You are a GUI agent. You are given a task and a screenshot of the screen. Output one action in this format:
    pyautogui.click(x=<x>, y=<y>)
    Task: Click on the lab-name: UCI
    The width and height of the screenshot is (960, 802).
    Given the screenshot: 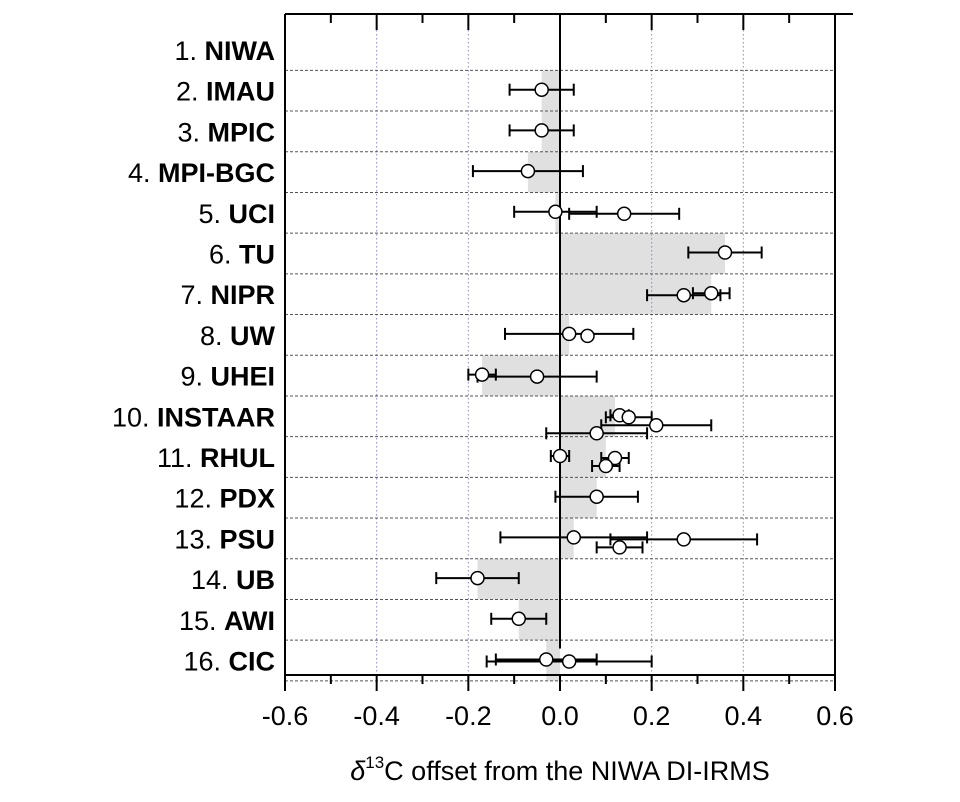 What is the action you would take?
    pyautogui.click(x=252, y=214)
    